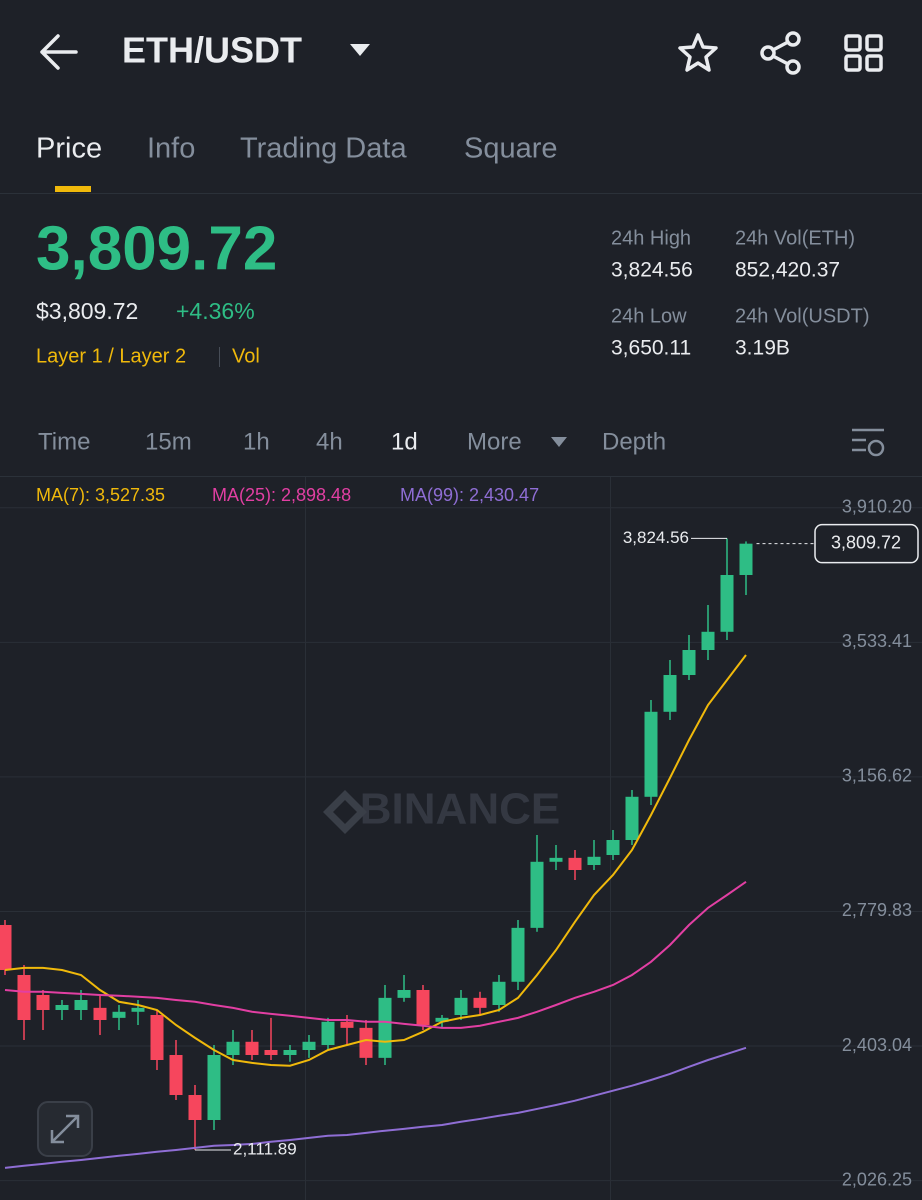 The image size is (922, 1200). What do you see at coordinates (329, 441) in the screenshot?
I see `interval: 4h` at bounding box center [329, 441].